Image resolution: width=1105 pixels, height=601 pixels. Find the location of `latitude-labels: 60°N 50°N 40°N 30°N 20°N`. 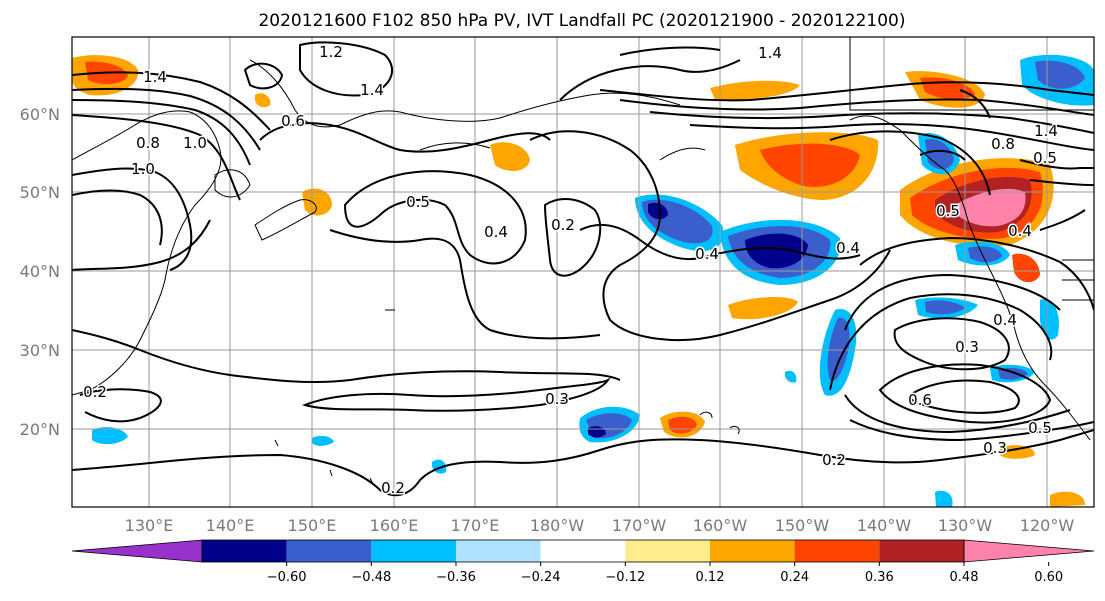

latitude-labels: 60°N 50°N 40°N 30°N 20°N is located at coordinates (40, 272).